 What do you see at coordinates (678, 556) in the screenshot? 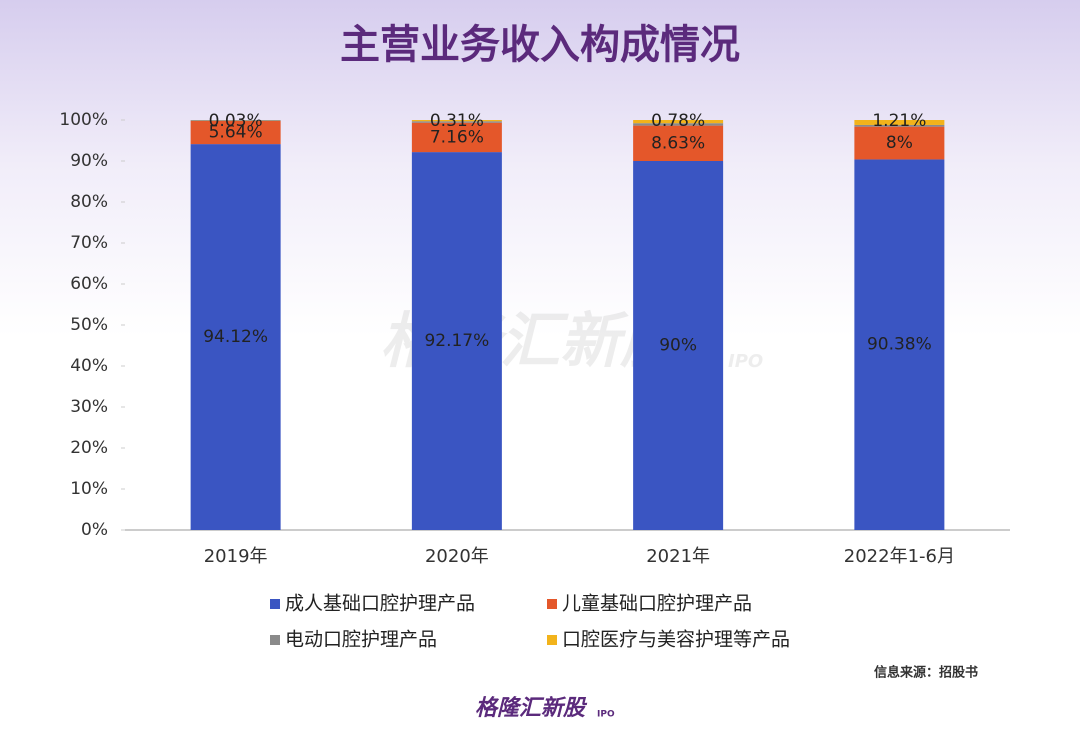
I see `x-tick-label: 2021年` at bounding box center [678, 556].